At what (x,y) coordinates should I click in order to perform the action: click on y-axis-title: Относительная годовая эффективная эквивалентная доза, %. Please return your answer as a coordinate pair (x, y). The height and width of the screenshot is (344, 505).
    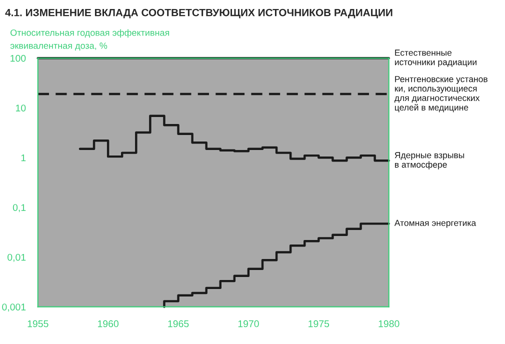
    Looking at the image, I should click on (90, 40).